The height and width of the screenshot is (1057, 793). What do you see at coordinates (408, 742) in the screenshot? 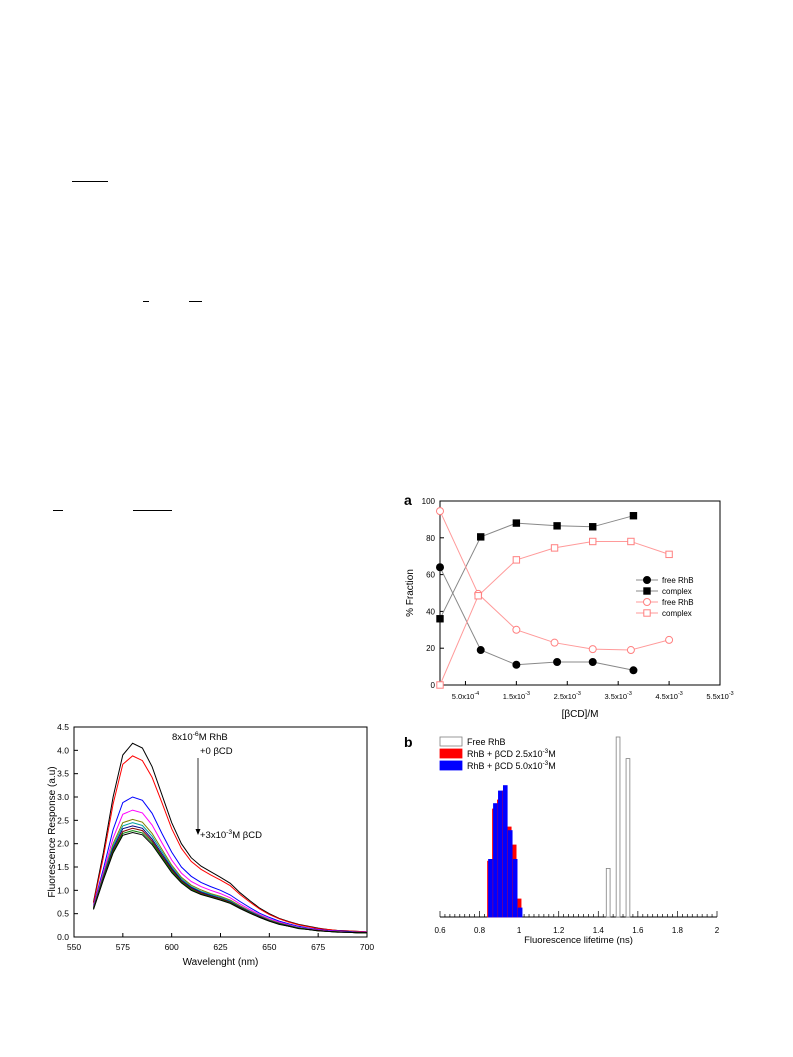
I see `panel-label-b: b` at bounding box center [408, 742].